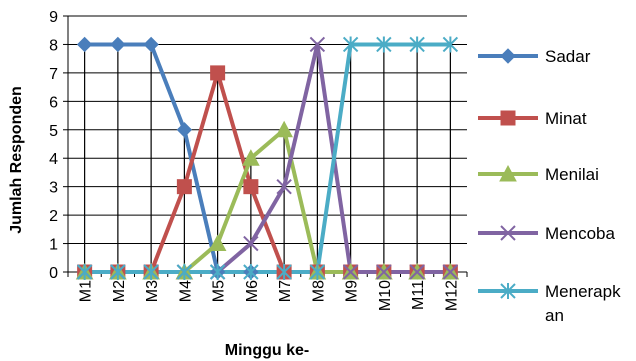 Image resolution: width=636 pixels, height=361 pixels. What do you see at coordinates (418, 295) in the screenshot?
I see `x-tick-label: M11` at bounding box center [418, 295].